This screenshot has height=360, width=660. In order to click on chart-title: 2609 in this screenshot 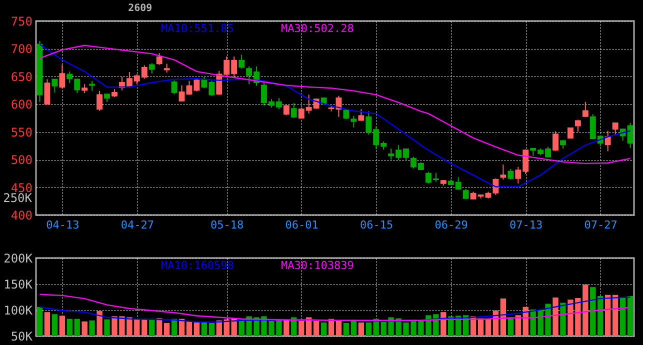, I will do `click(140, 8)`.